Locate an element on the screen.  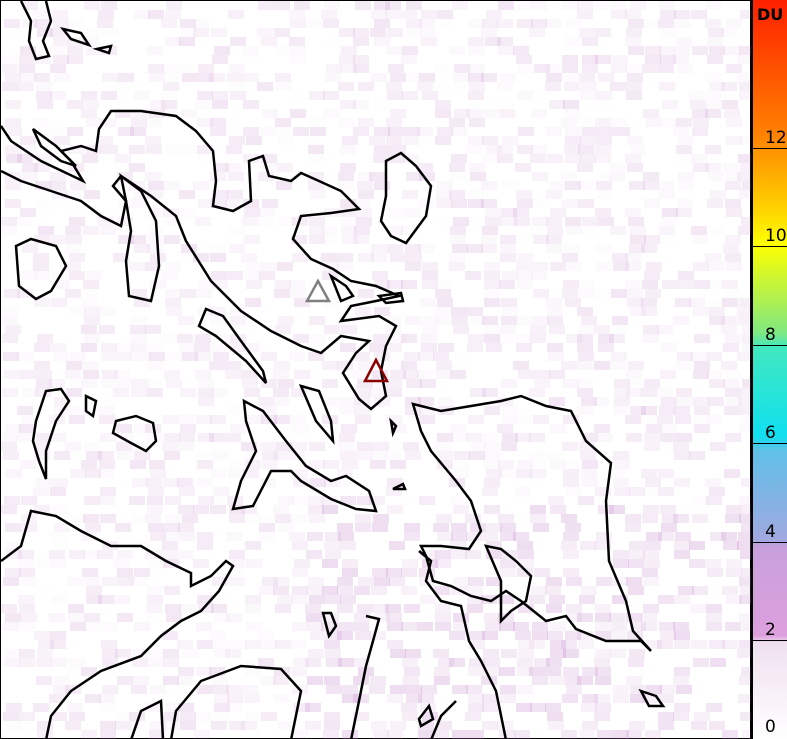
coastline-islet is located at coordinates (102, 49).